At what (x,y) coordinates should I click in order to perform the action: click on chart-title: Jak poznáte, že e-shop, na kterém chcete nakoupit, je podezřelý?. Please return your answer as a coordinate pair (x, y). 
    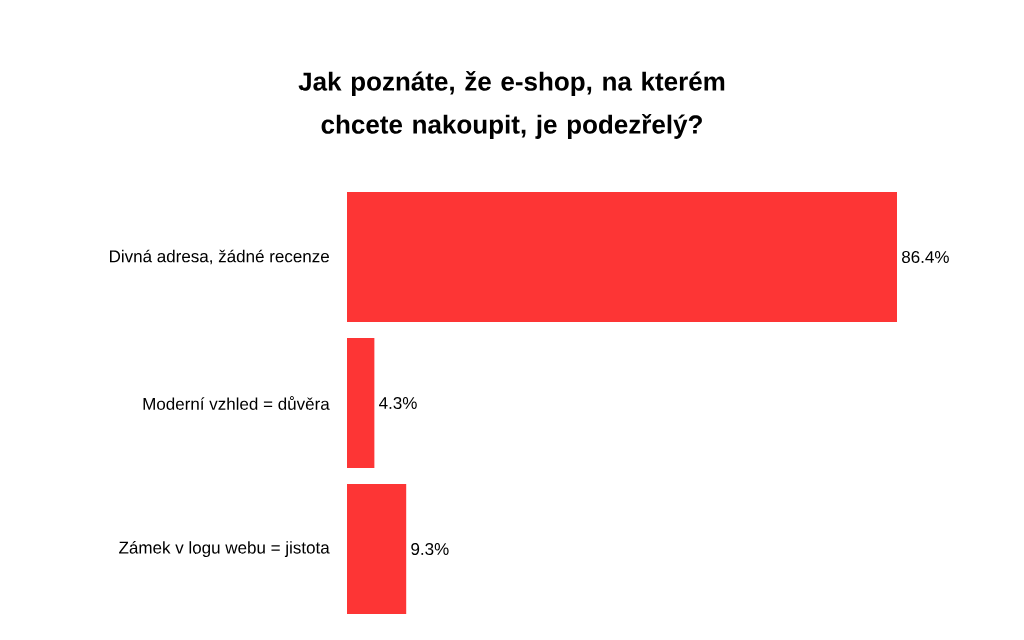
    Looking at the image, I should click on (511, 105).